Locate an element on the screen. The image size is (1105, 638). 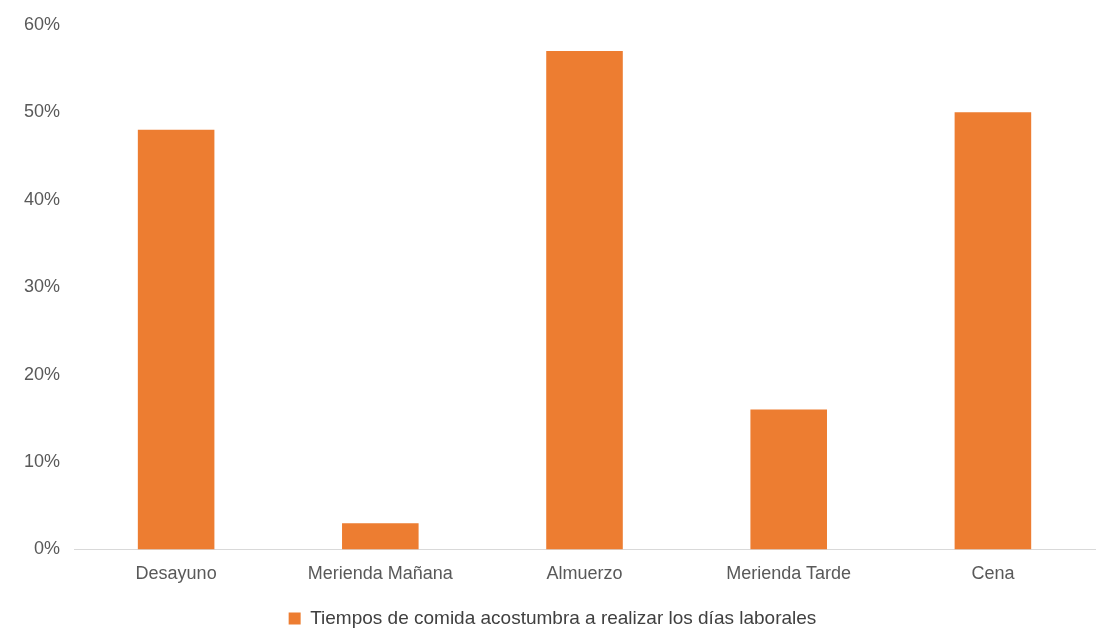
legend-label: Tiempos de comida acostumbra a realizar los días laborales is located at coordinates (563, 617).